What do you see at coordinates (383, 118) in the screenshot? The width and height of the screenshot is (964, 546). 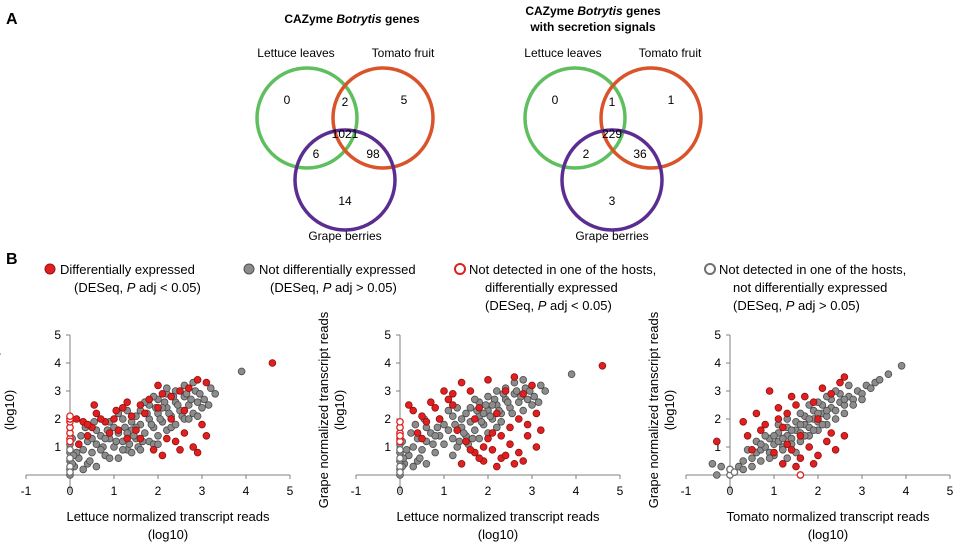 I see `venn-1-circle-tomato` at bounding box center [383, 118].